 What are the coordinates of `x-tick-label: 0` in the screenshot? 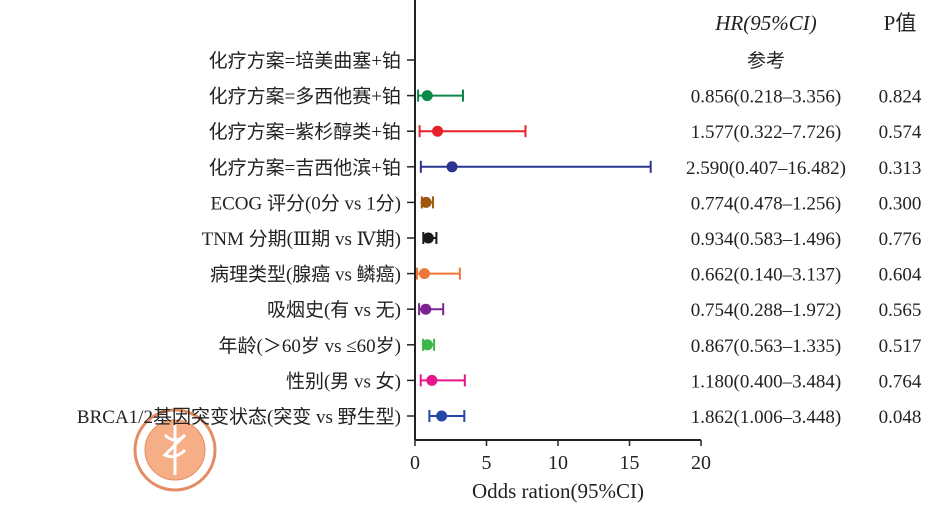 It's located at (415, 463).